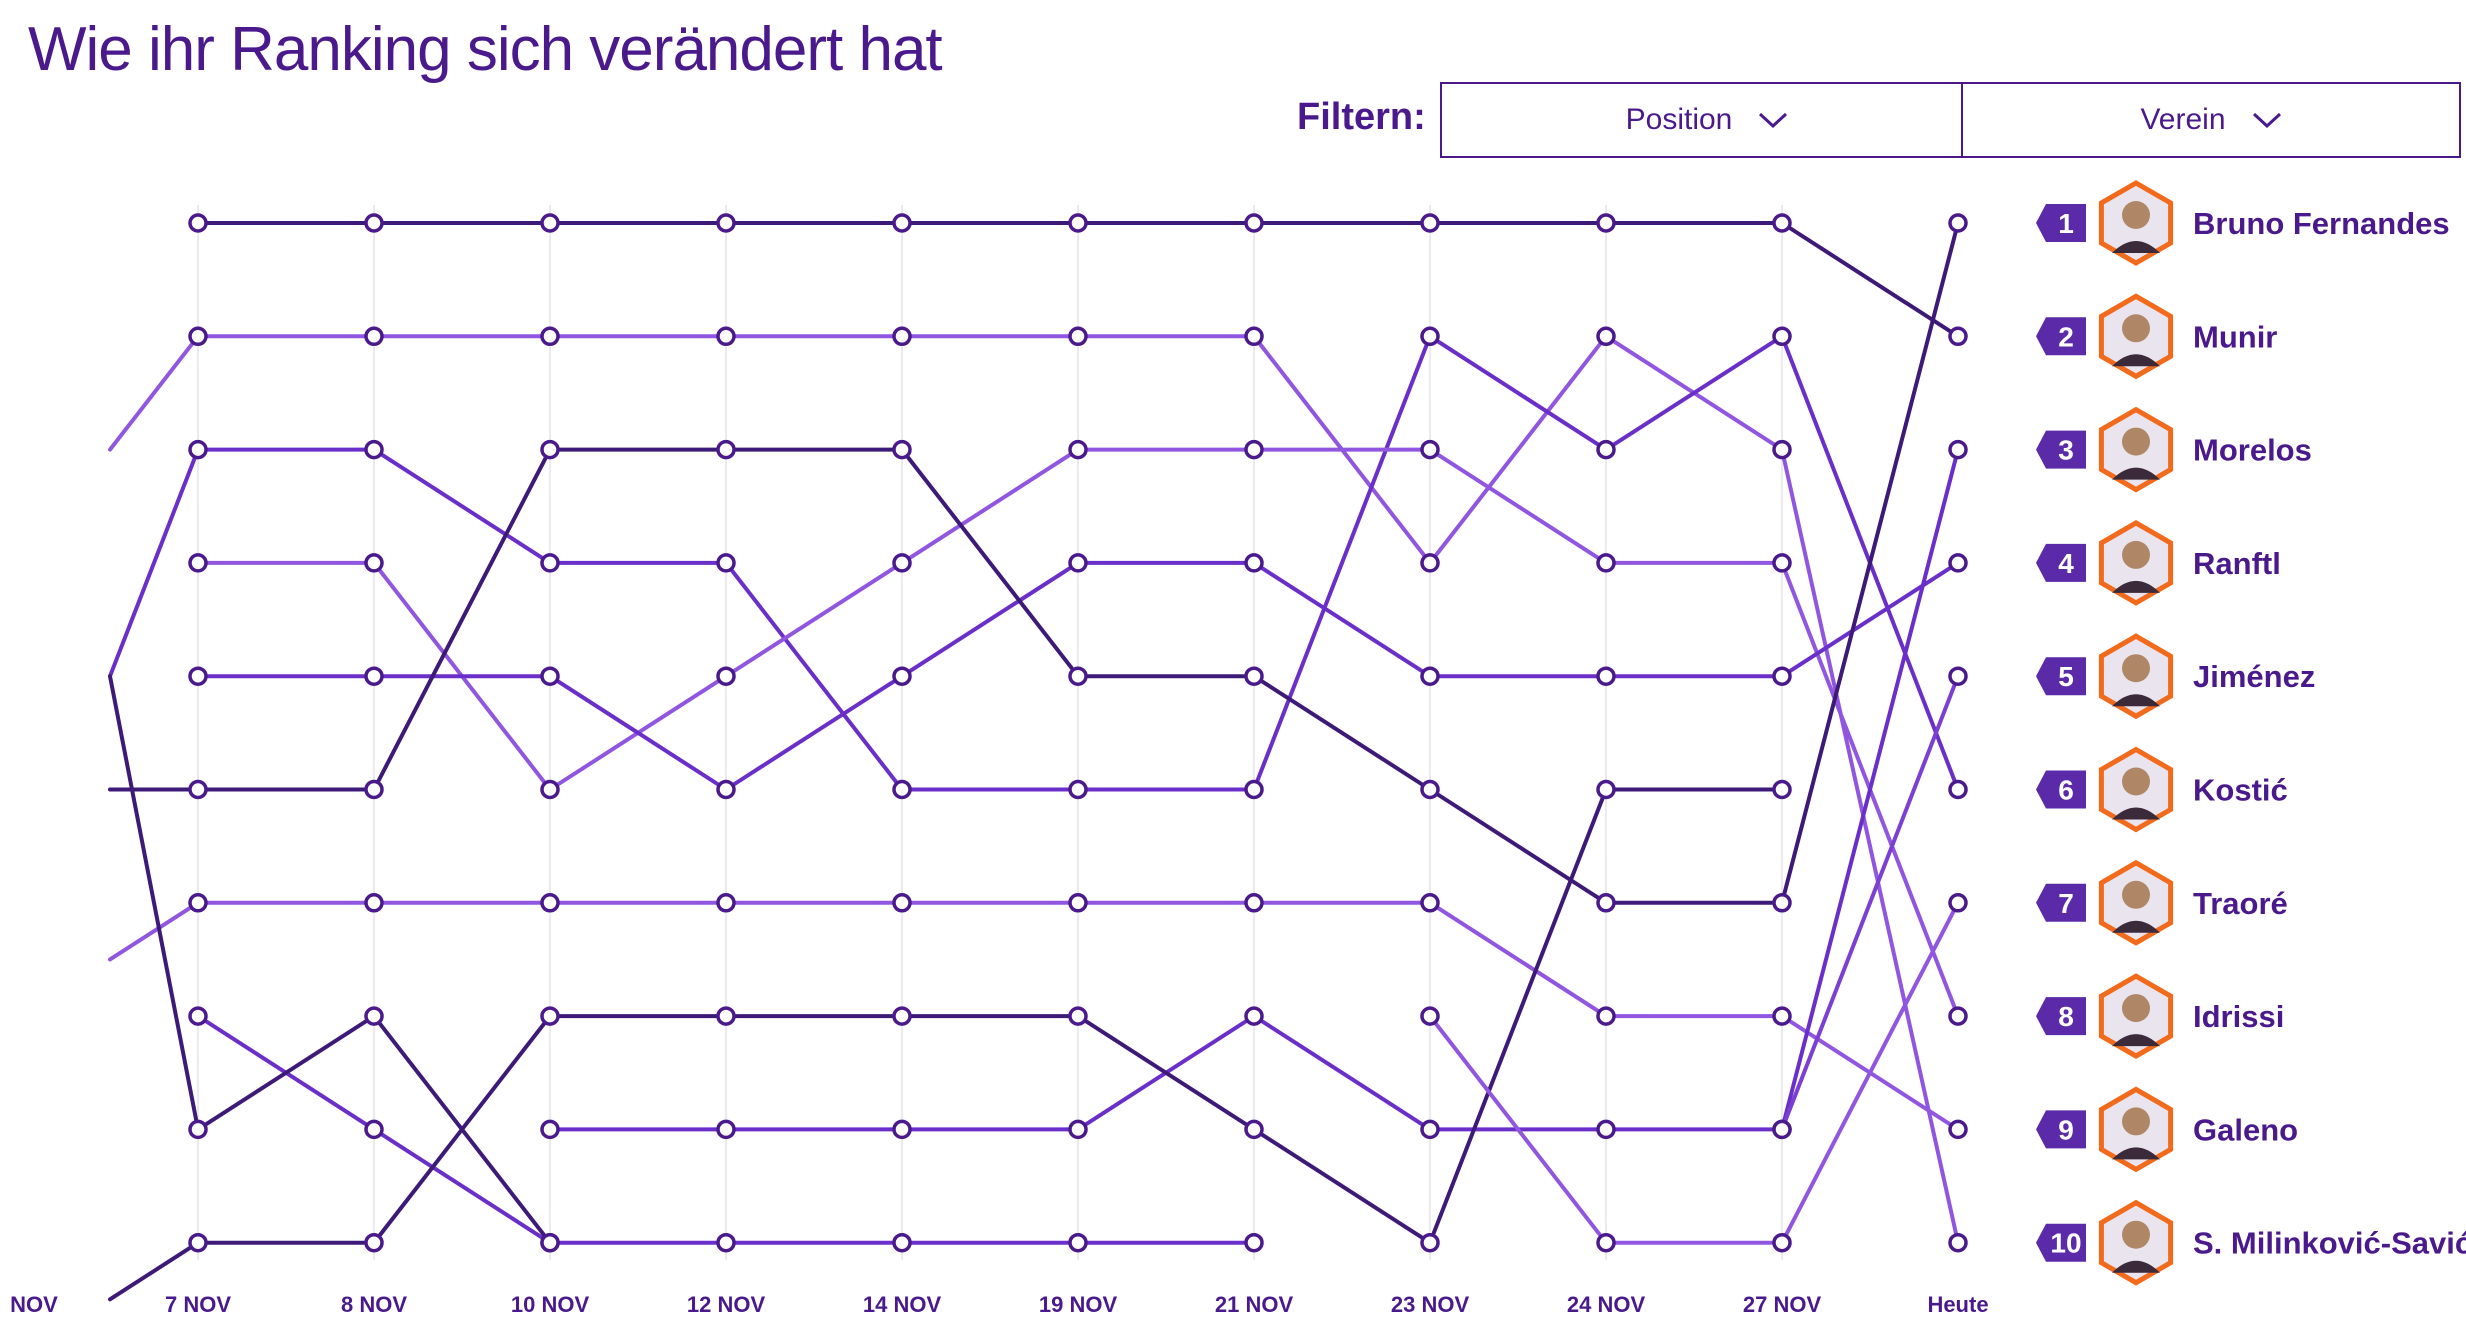 The width and height of the screenshot is (2466, 1330). Describe the element at coordinates (2252, 450) in the screenshot. I see `player-name: Morelos` at that location.